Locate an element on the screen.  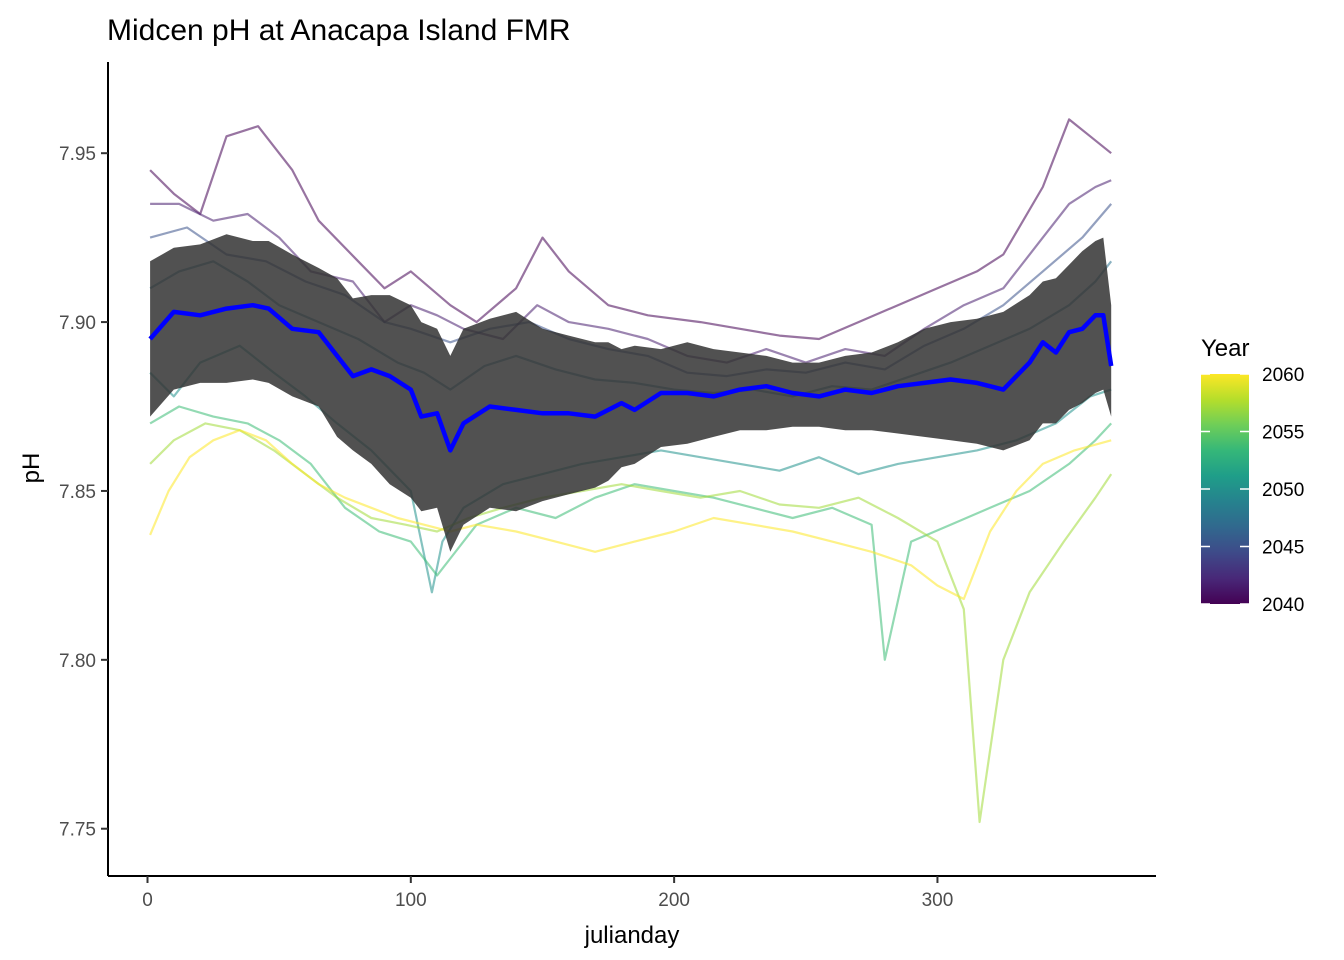
x-axis-label: julianday is located at coordinates (632, 935).